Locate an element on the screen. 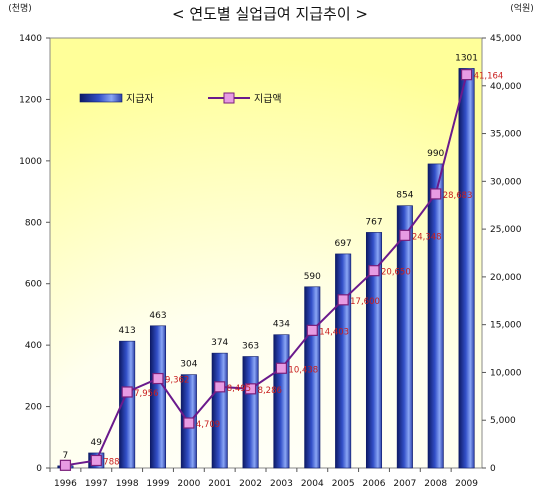 This screenshot has width=540, height=495. chart-title: < 연도별 실업급여 지급추이 > is located at coordinates (270, 14).